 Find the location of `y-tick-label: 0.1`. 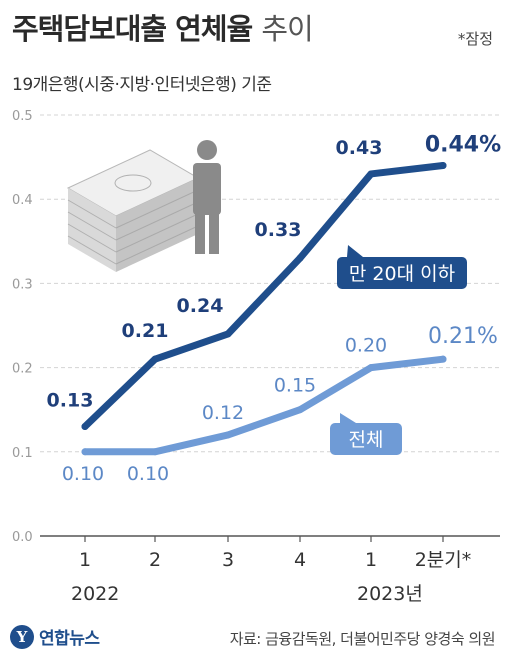

y-tick-label: 0.1 is located at coordinates (22, 453).